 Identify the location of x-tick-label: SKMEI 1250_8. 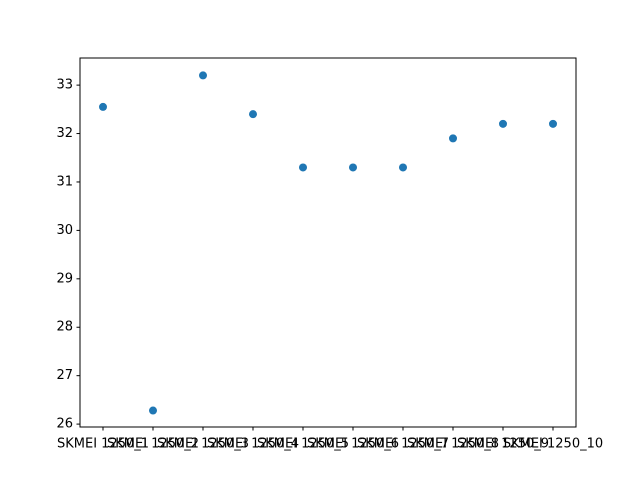
(453, 444).